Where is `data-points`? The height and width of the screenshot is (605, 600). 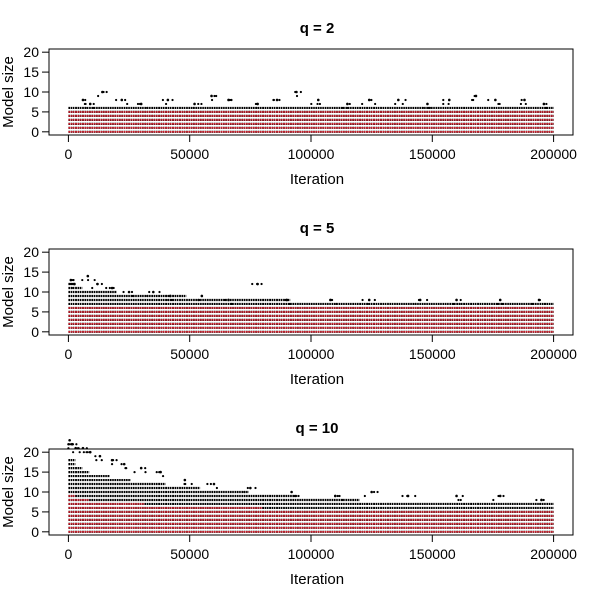 data-points is located at coordinates (311, 303).